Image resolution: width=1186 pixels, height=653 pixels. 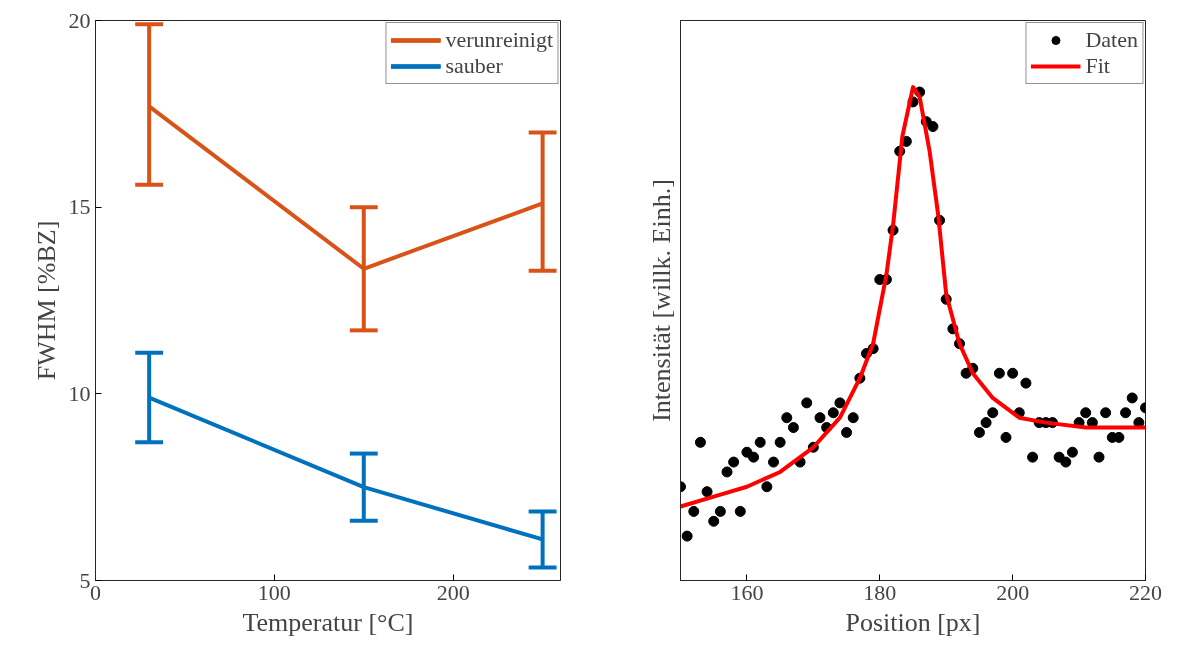 What do you see at coordinates (880, 592) in the screenshot?
I see `x-tick-label: 180` at bounding box center [880, 592].